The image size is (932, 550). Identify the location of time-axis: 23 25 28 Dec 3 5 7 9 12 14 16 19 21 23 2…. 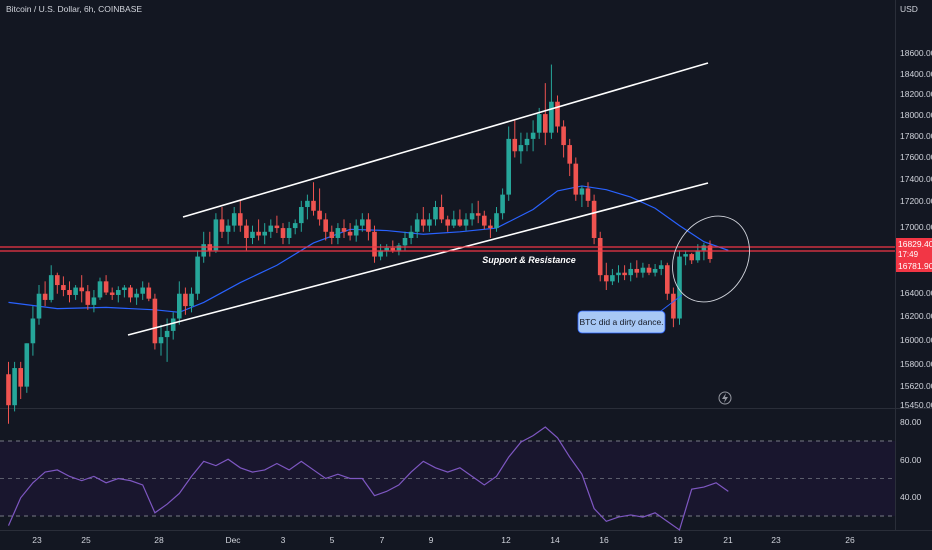
(443, 540).